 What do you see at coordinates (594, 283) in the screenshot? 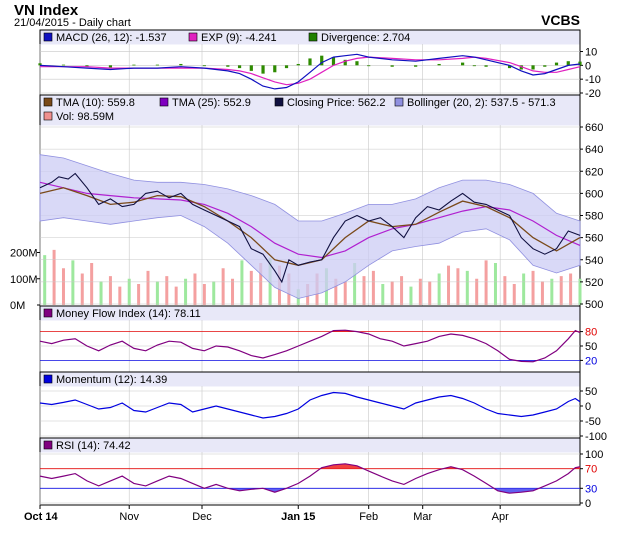
I see `price-ytick-label: 520` at bounding box center [594, 283].